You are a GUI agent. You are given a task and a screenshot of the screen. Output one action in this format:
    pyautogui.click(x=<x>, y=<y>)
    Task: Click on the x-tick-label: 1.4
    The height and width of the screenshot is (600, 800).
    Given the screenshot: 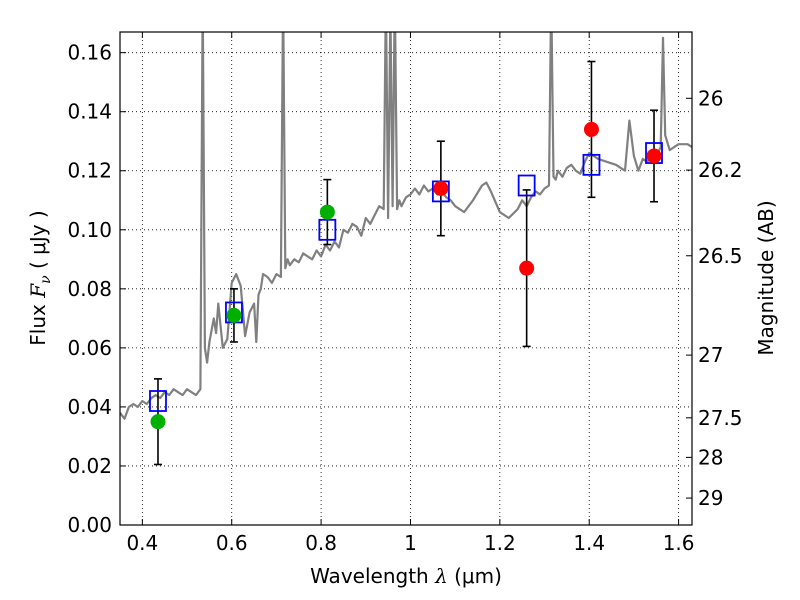 What is the action you would take?
    pyautogui.click(x=589, y=543)
    